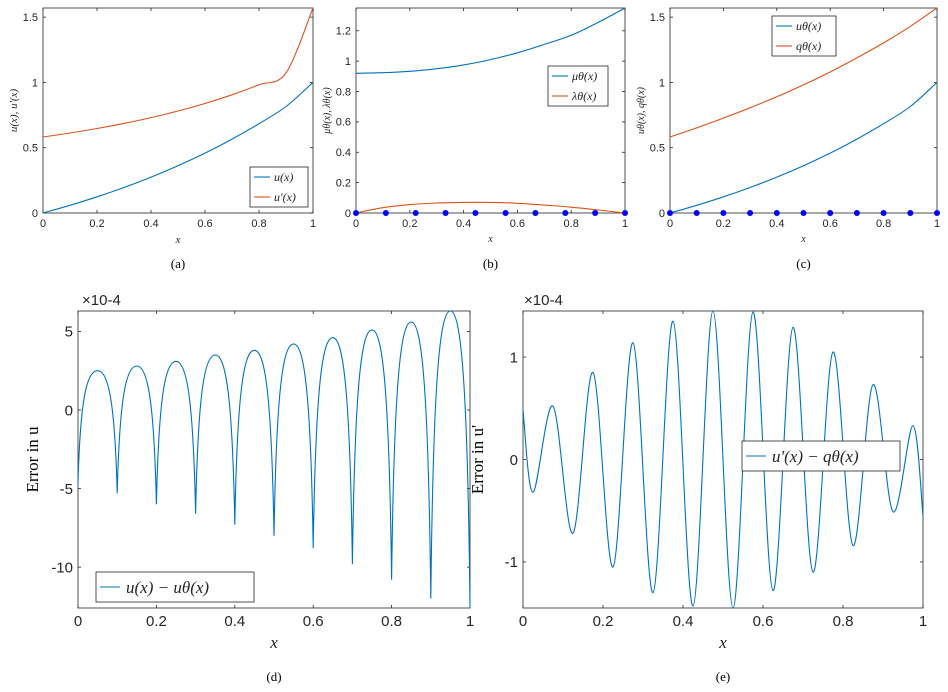 The image size is (948, 692). What do you see at coordinates (583, 96) in the screenshot?
I see `legend-entry: λθ(x)` at bounding box center [583, 96].